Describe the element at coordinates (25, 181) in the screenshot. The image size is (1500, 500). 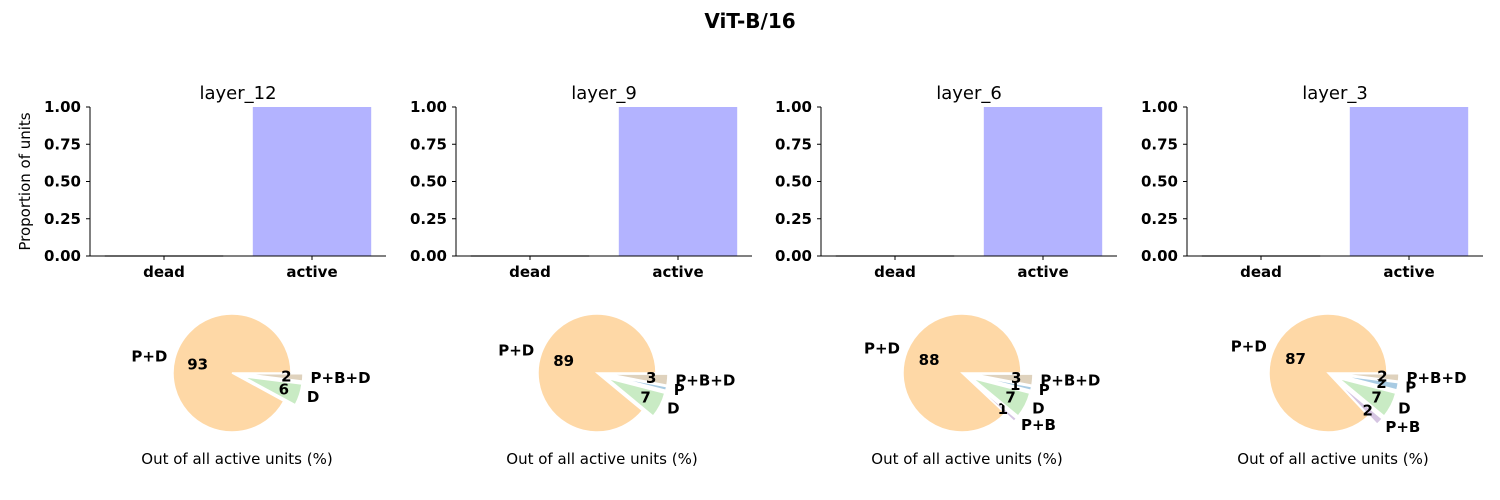
I see `y-axis-label: Proportion of units` at that location.